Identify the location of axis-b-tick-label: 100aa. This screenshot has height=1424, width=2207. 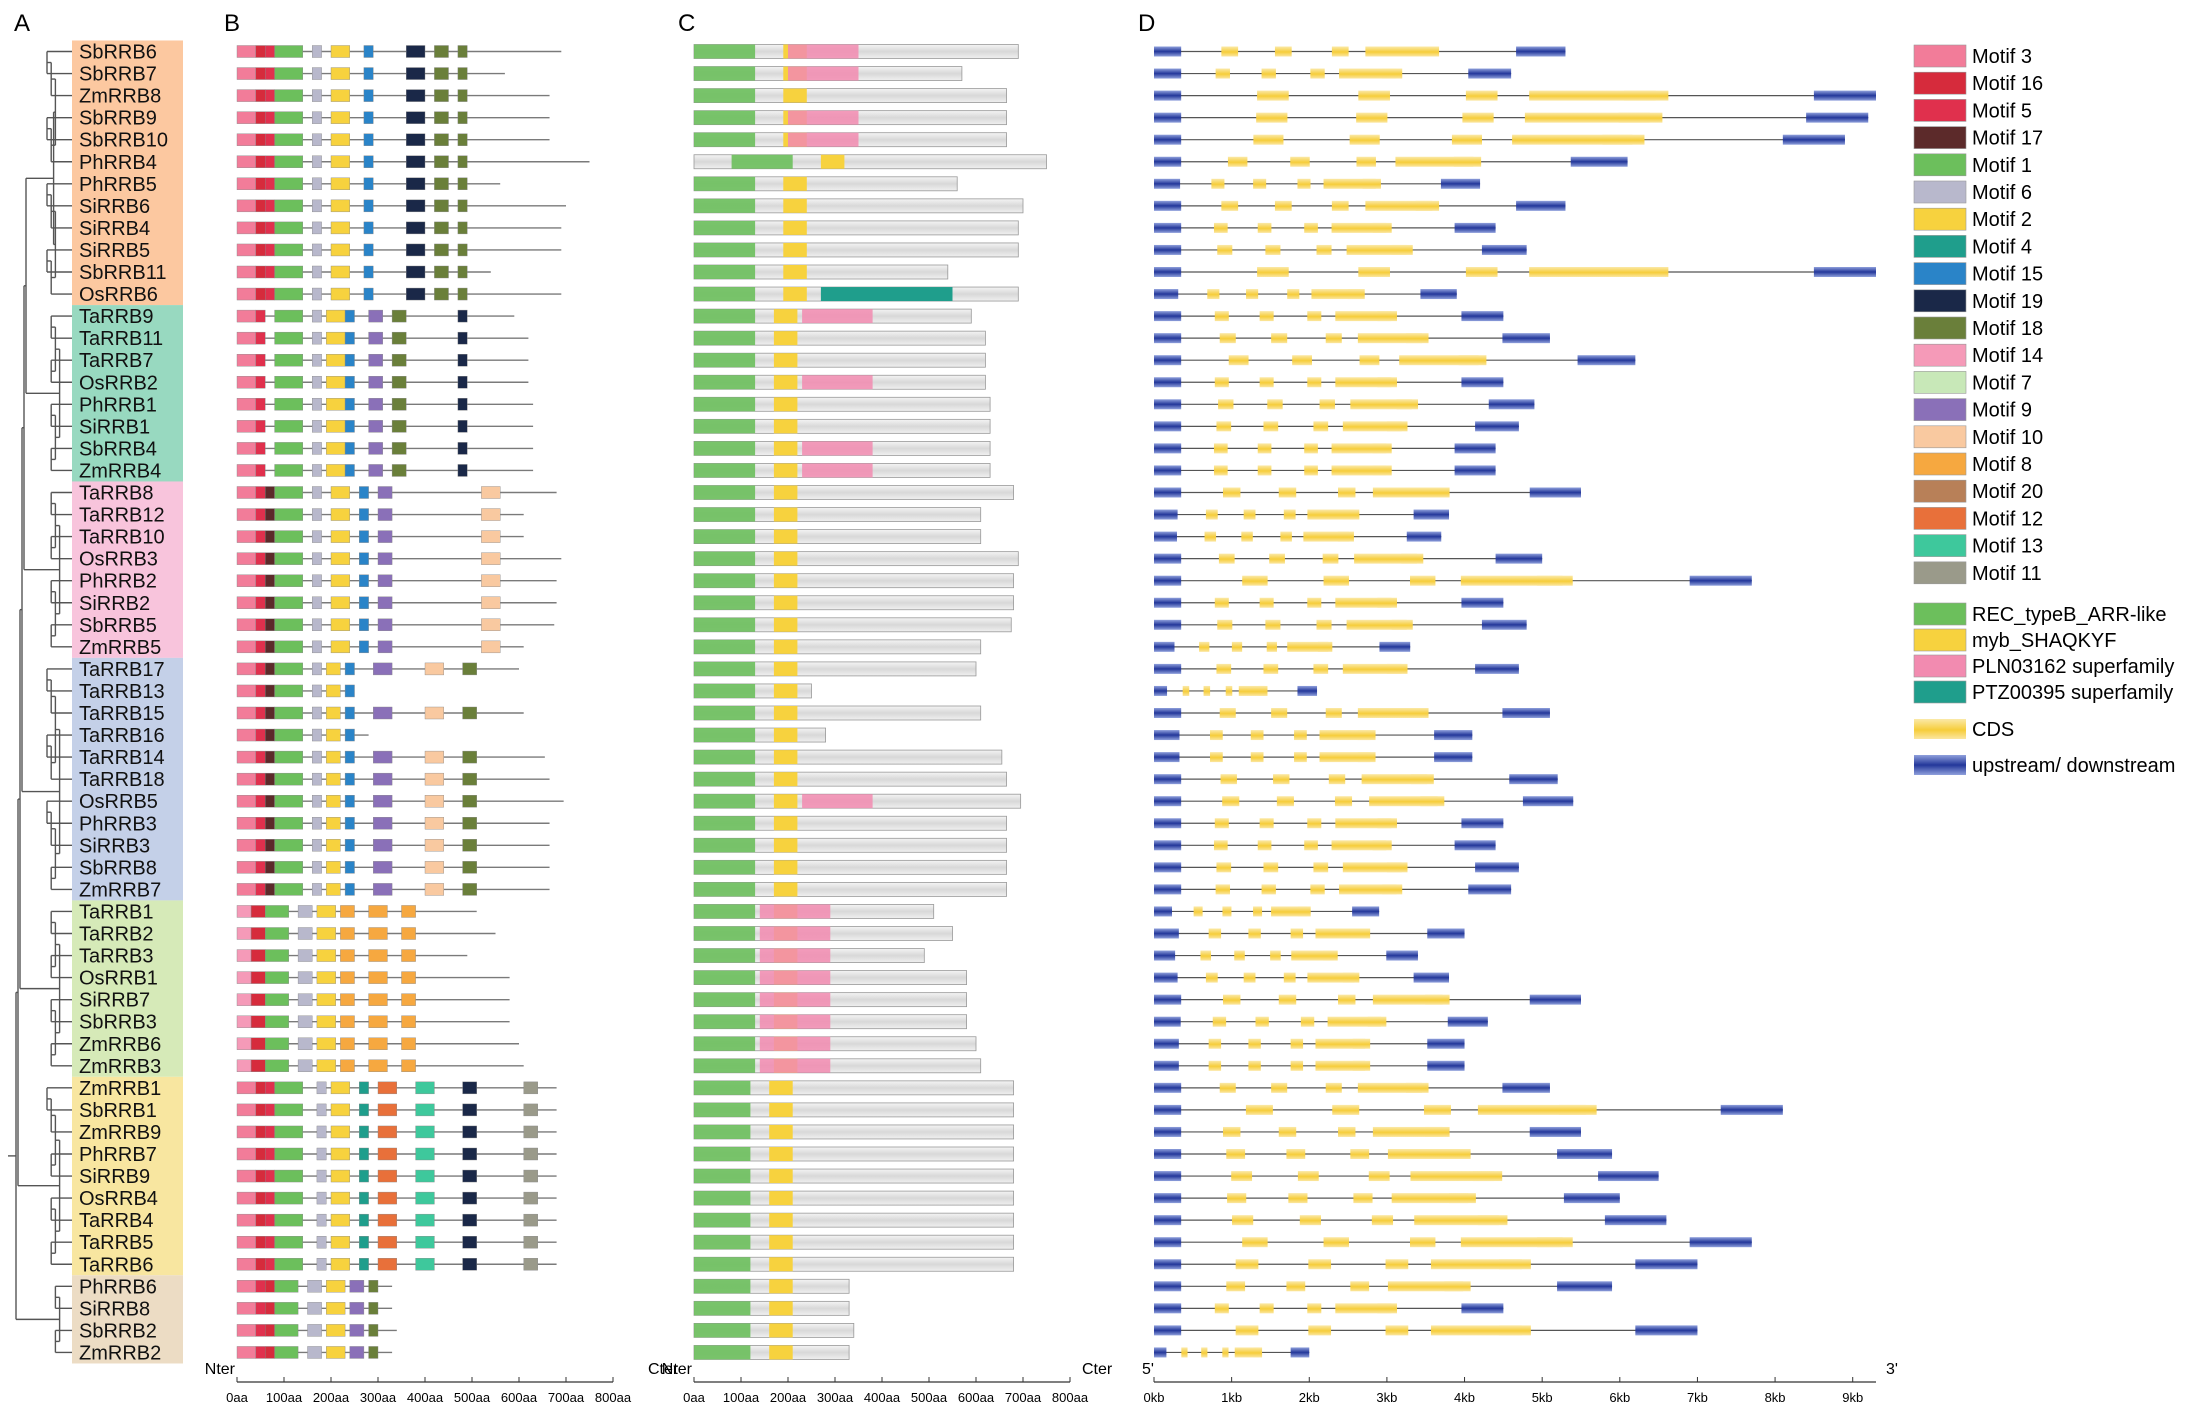
(284, 1397).